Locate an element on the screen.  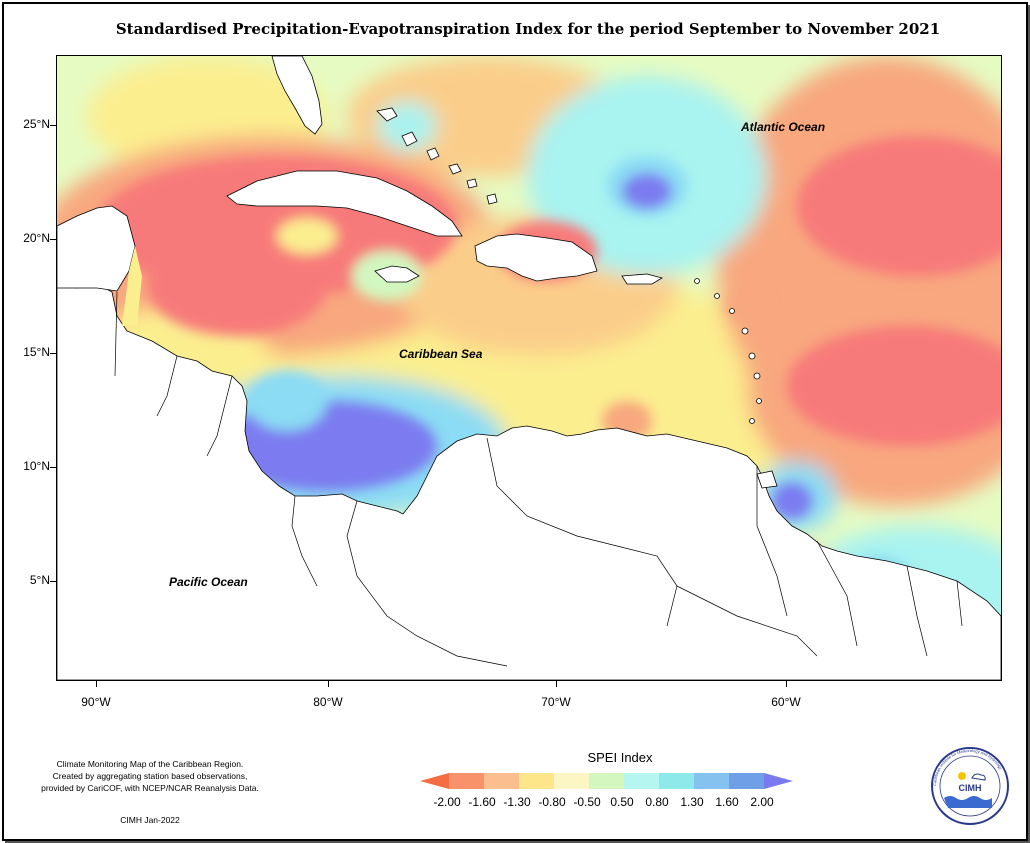
legend-arrow-high is located at coordinates (778, 781).